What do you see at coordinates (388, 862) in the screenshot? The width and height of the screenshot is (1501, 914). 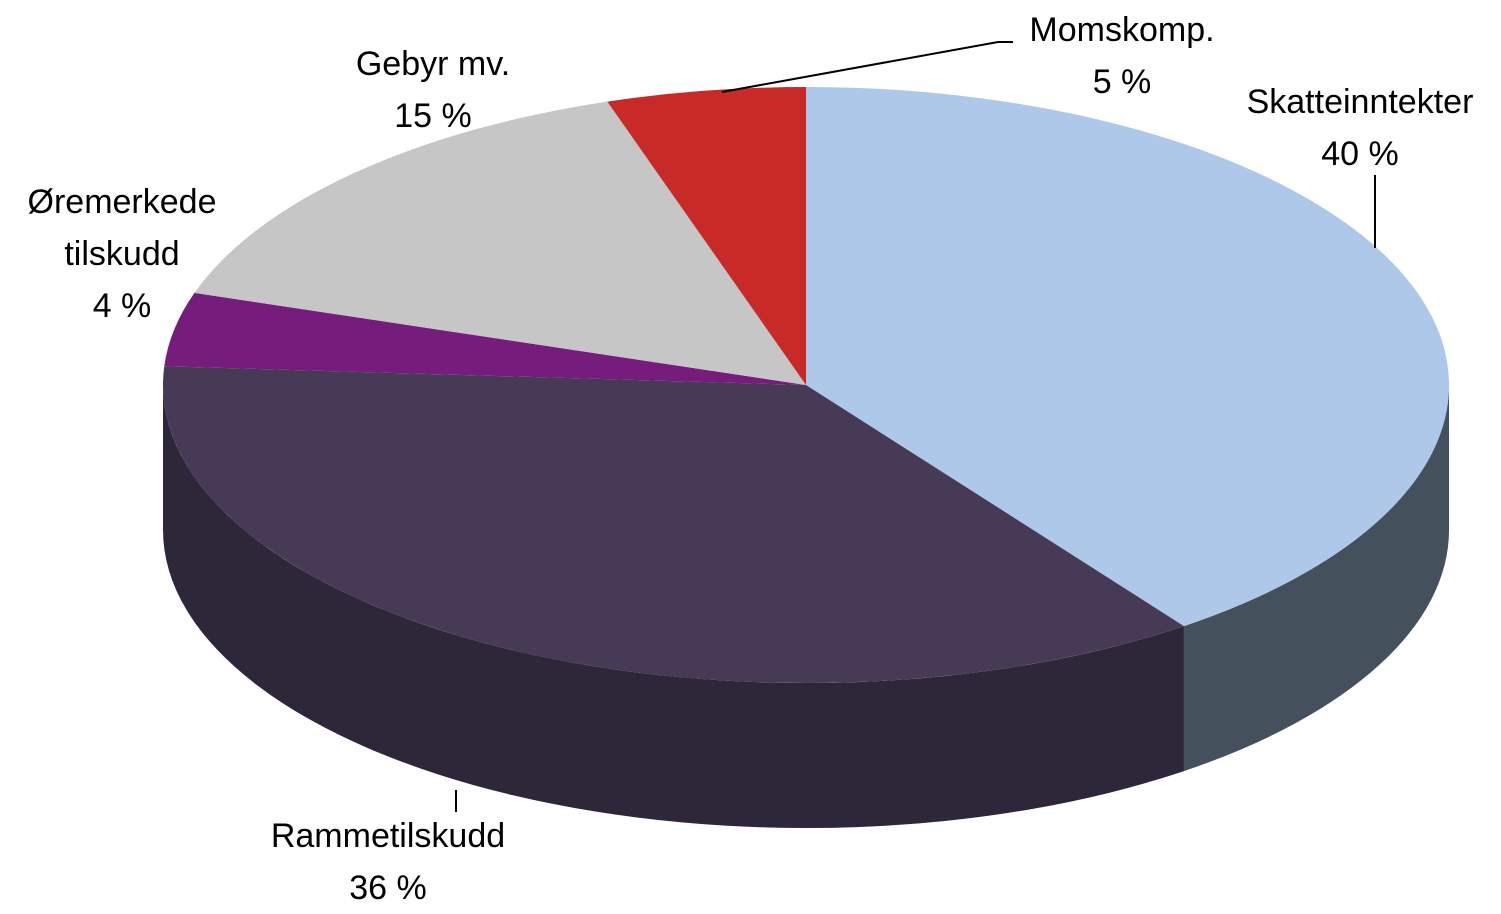 I see `slice-label: Rammetilskudd 36 %` at bounding box center [388, 862].